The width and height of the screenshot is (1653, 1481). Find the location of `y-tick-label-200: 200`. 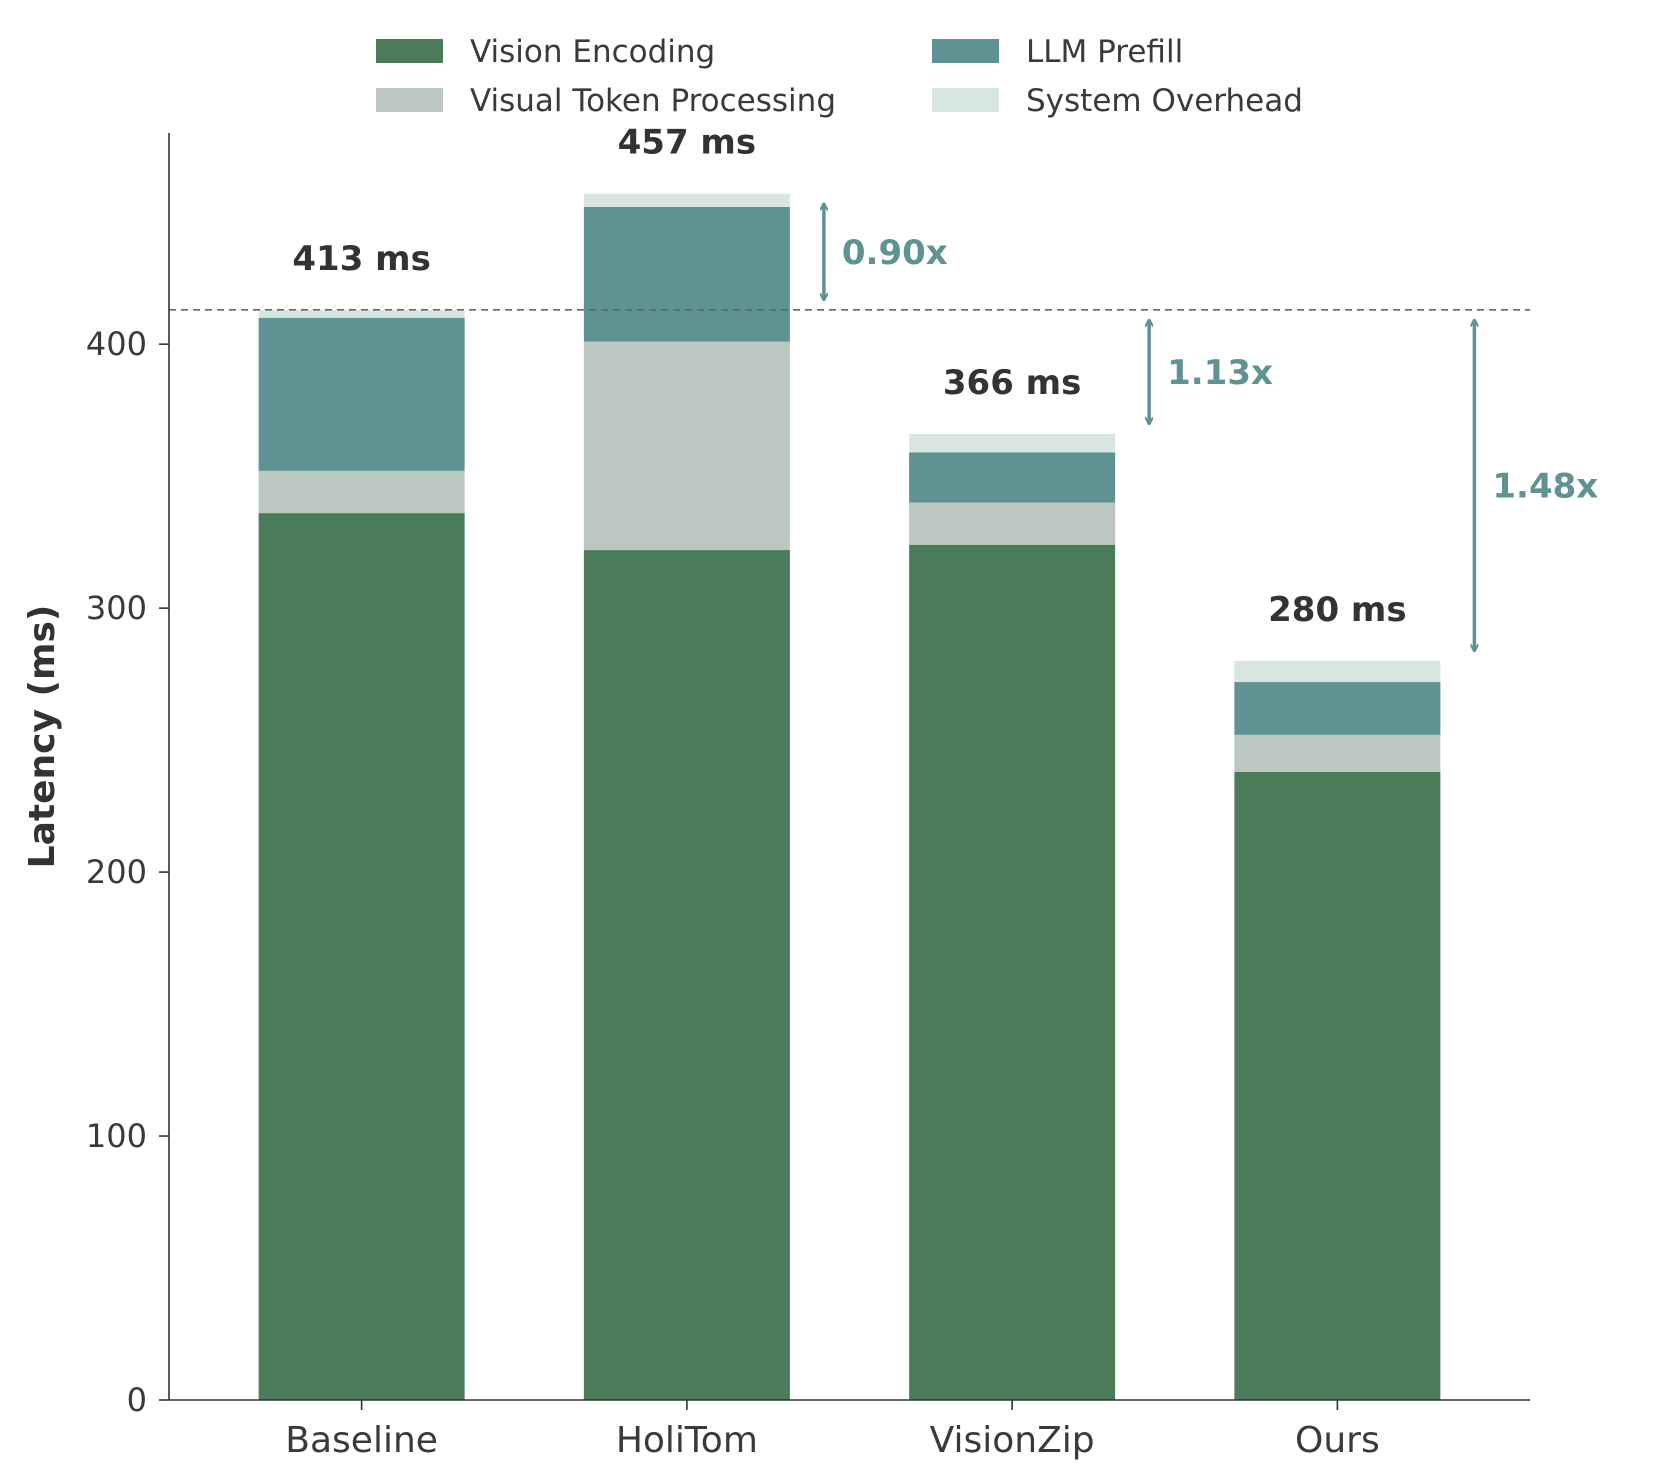

y-tick-label-200: 200 is located at coordinates (116, 872).